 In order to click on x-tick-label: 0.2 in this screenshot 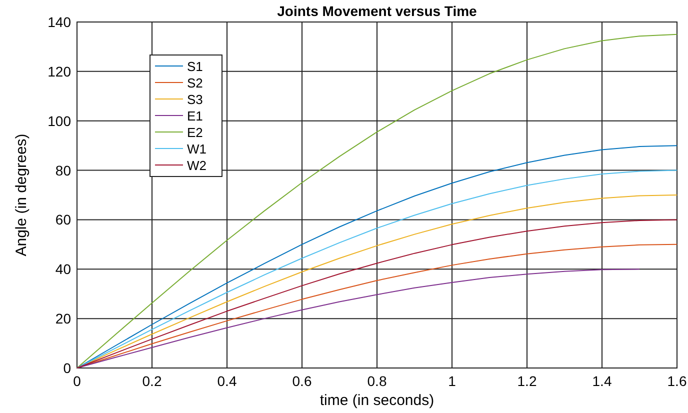, I will do `click(152, 381)`.